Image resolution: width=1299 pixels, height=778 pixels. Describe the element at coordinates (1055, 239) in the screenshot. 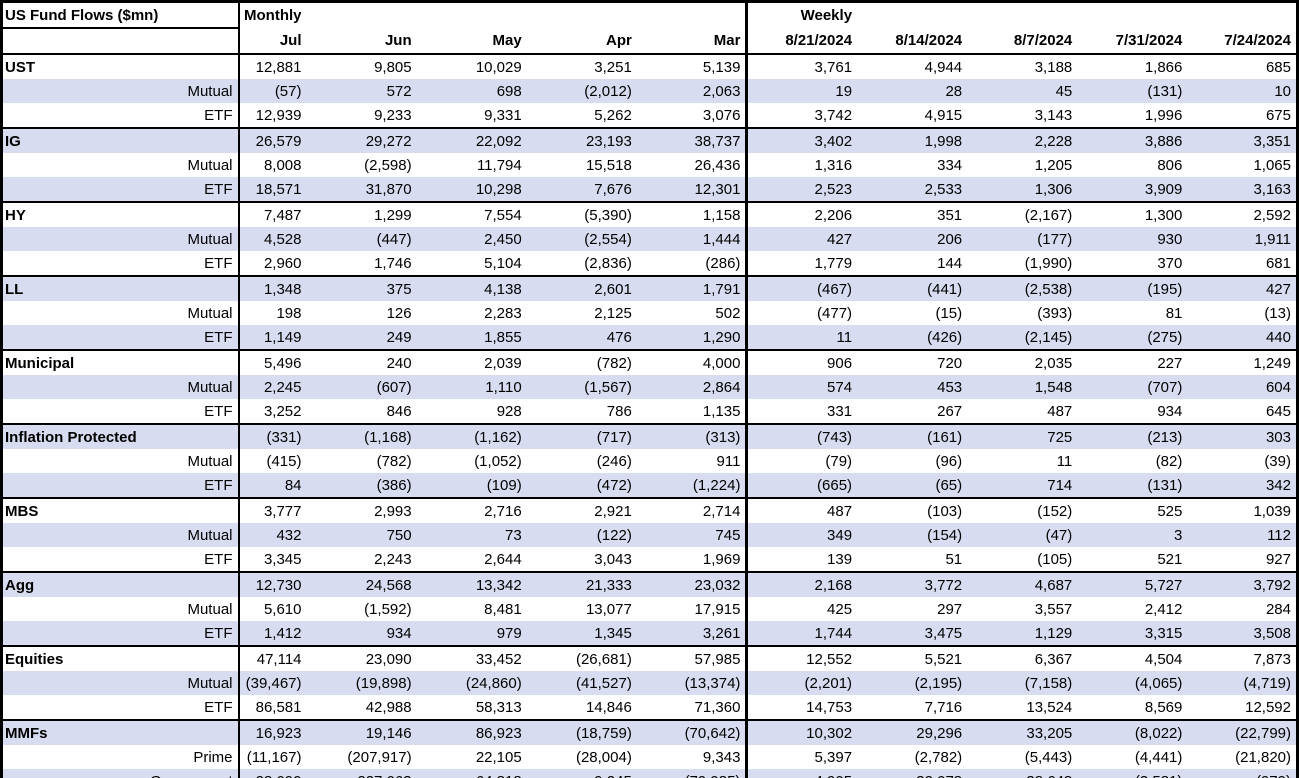

I see `value-cell: (177)` at that location.